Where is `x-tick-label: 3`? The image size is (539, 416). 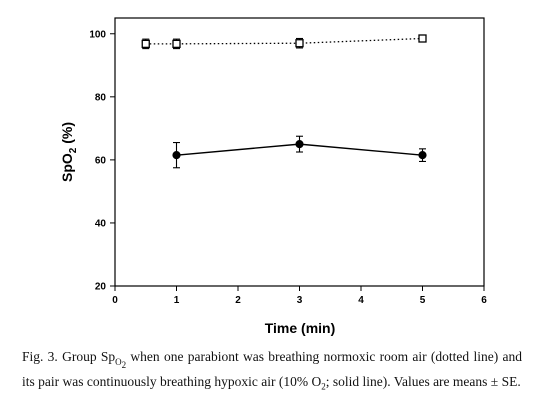
x-tick-label: 3 is located at coordinates (300, 300).